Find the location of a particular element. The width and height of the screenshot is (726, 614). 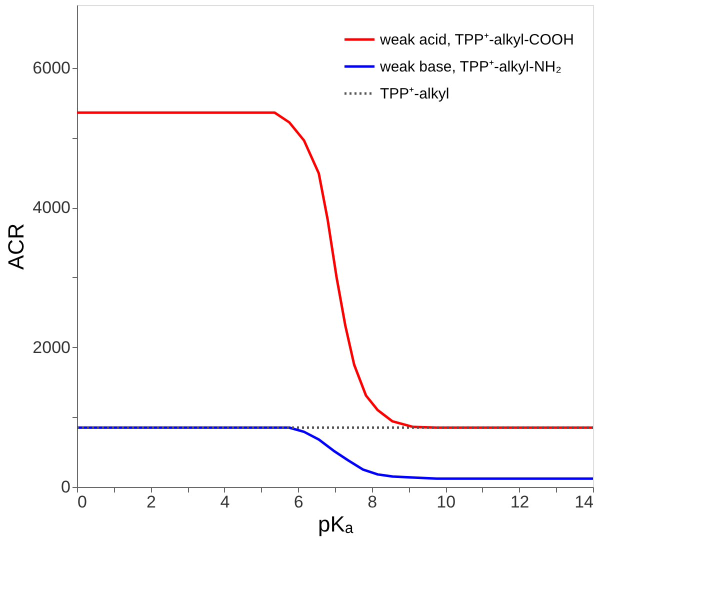

x-tick-label: 14 is located at coordinates (584, 502).